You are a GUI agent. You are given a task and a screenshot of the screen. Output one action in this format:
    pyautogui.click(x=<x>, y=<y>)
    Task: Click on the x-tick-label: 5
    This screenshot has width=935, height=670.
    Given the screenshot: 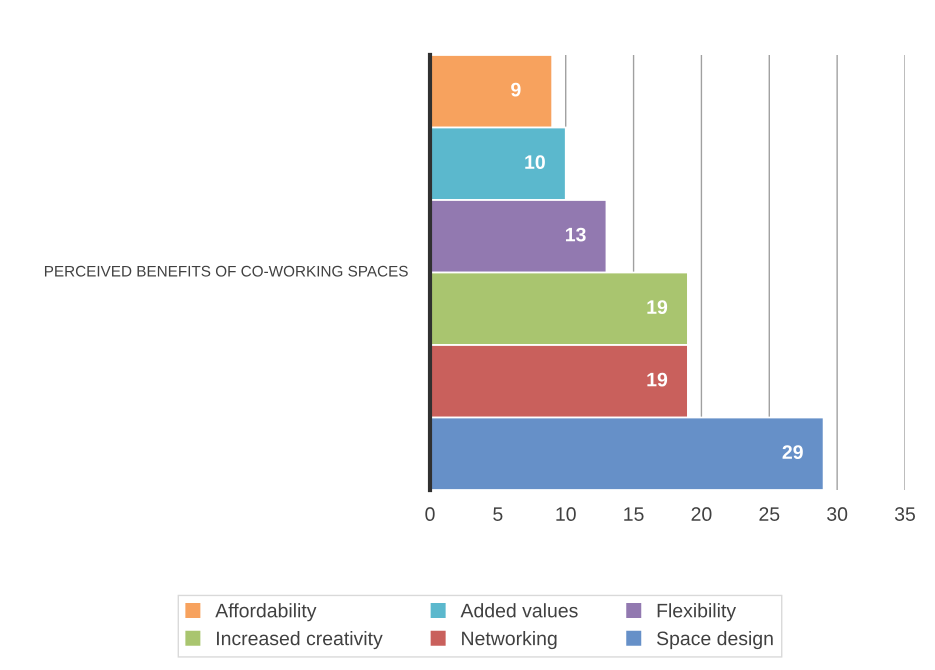 What is the action you would take?
    pyautogui.click(x=497, y=514)
    